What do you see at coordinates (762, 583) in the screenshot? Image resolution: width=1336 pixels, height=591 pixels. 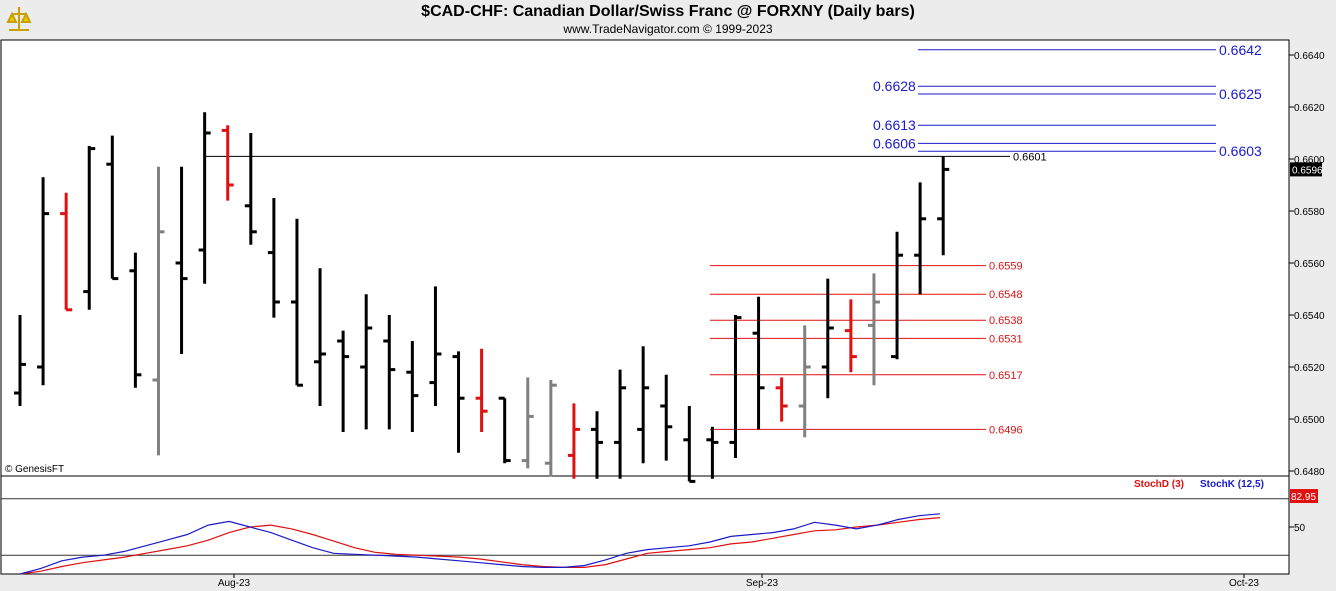 I see `x-tick-label: Sep-23` at bounding box center [762, 583].